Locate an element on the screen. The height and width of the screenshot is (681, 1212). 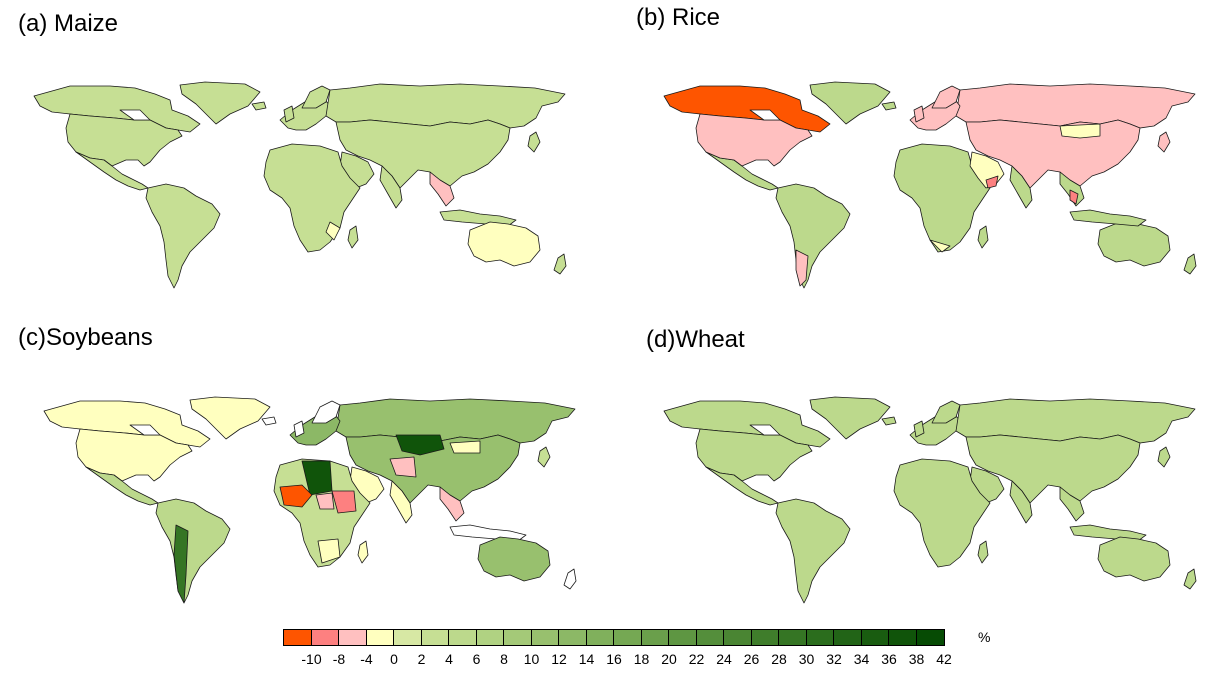
soy-region-chile is located at coordinates (181, 564).